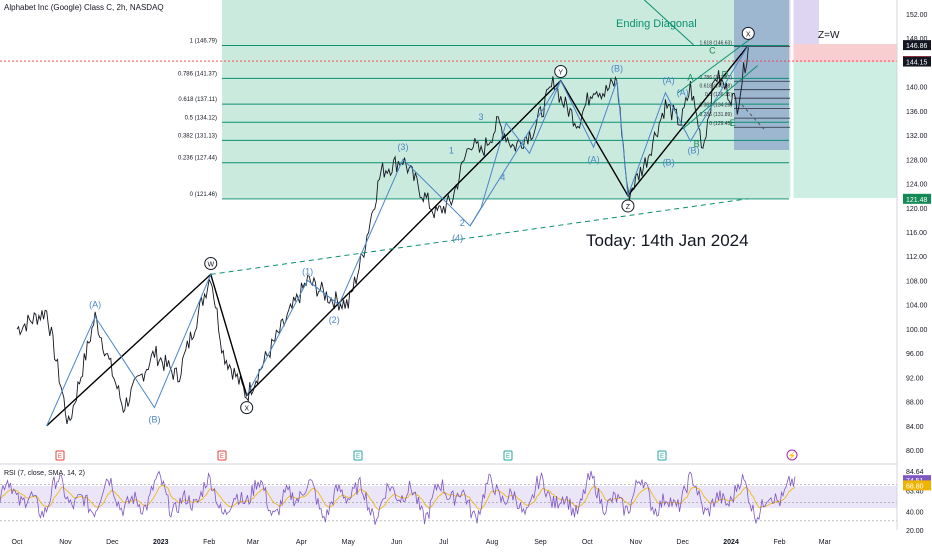  I want to click on split-marker-circle, so click(792, 455).